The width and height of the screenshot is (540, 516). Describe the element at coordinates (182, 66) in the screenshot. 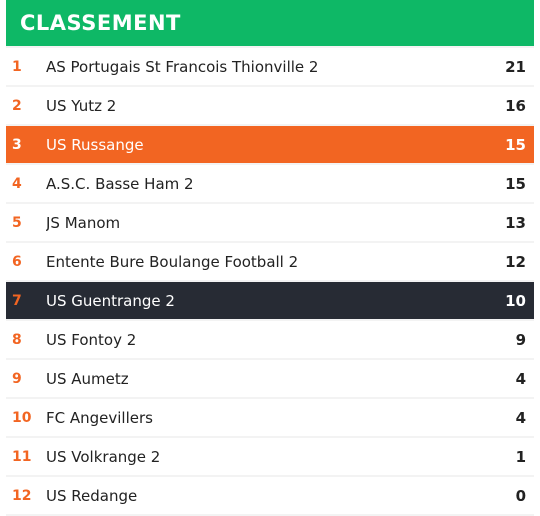

I see `team-name: AS Portugais St Francois Thionville 2` at that location.